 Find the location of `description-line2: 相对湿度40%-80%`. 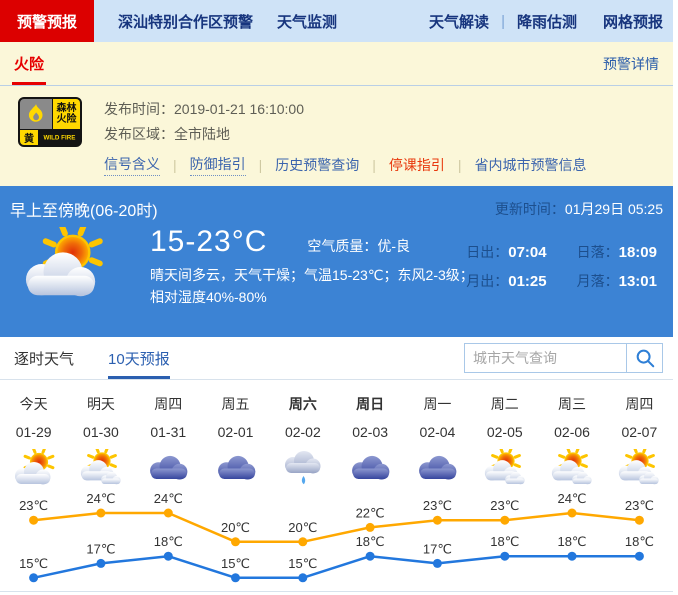

description-line2: 相对湿度40%-80% is located at coordinates (208, 297).